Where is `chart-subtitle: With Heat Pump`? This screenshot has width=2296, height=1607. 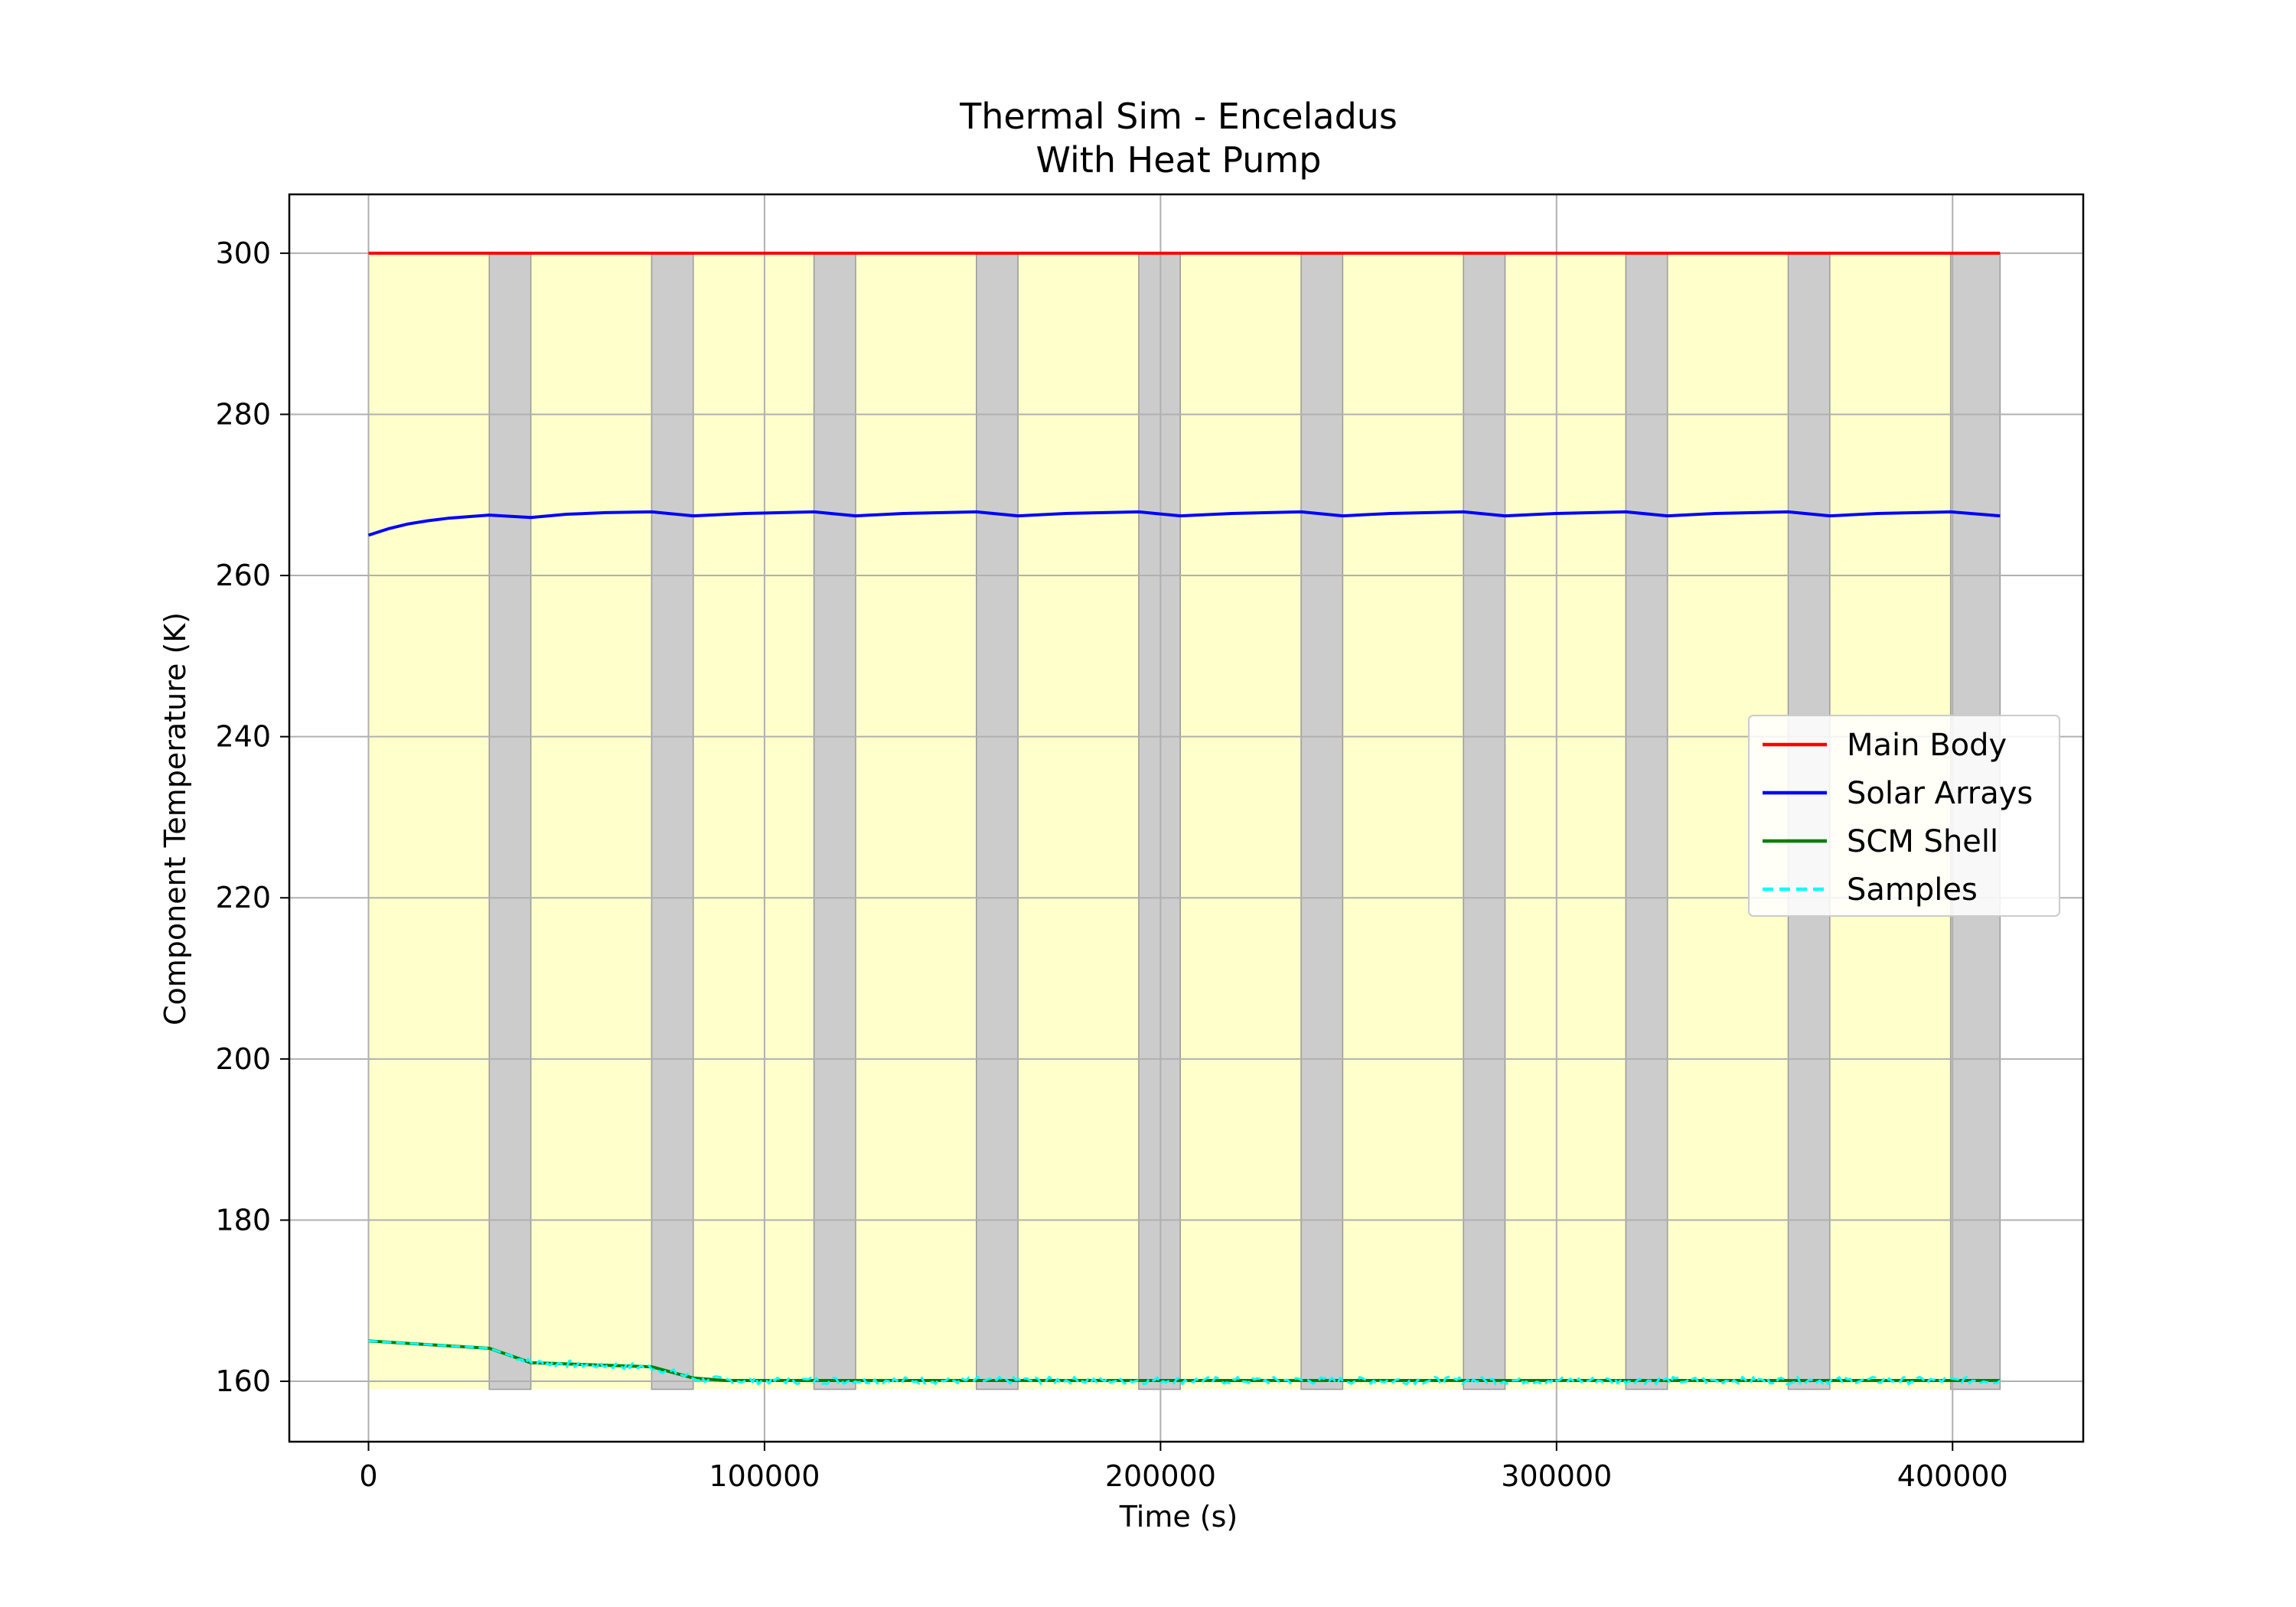 chart-subtitle: With Heat Pump is located at coordinates (1179, 160).